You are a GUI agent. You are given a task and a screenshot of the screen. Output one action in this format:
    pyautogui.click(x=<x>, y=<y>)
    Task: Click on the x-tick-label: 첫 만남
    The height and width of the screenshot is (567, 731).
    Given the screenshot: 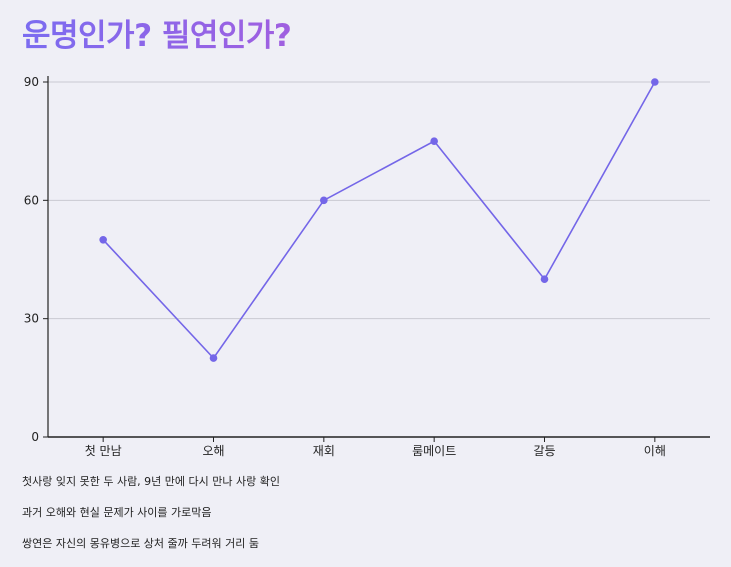 What is the action you would take?
    pyautogui.click(x=103, y=451)
    